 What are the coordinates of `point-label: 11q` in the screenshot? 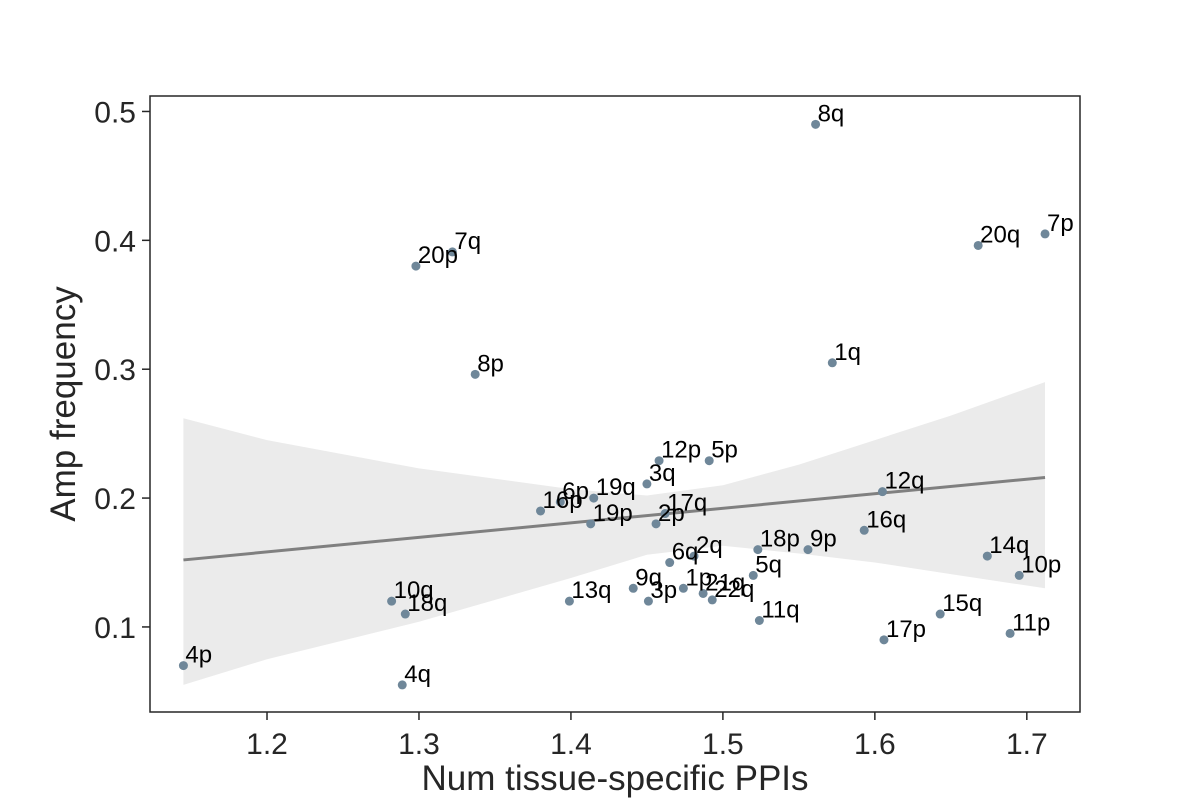 It's located at (780, 610).